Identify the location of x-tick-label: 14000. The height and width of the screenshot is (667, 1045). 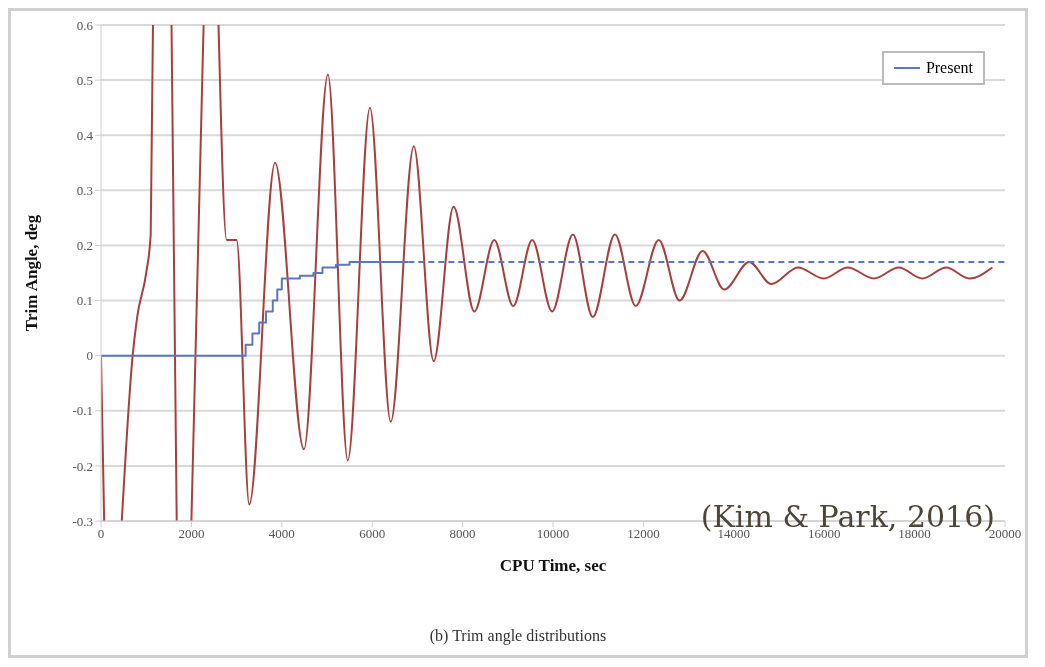
(734, 534).